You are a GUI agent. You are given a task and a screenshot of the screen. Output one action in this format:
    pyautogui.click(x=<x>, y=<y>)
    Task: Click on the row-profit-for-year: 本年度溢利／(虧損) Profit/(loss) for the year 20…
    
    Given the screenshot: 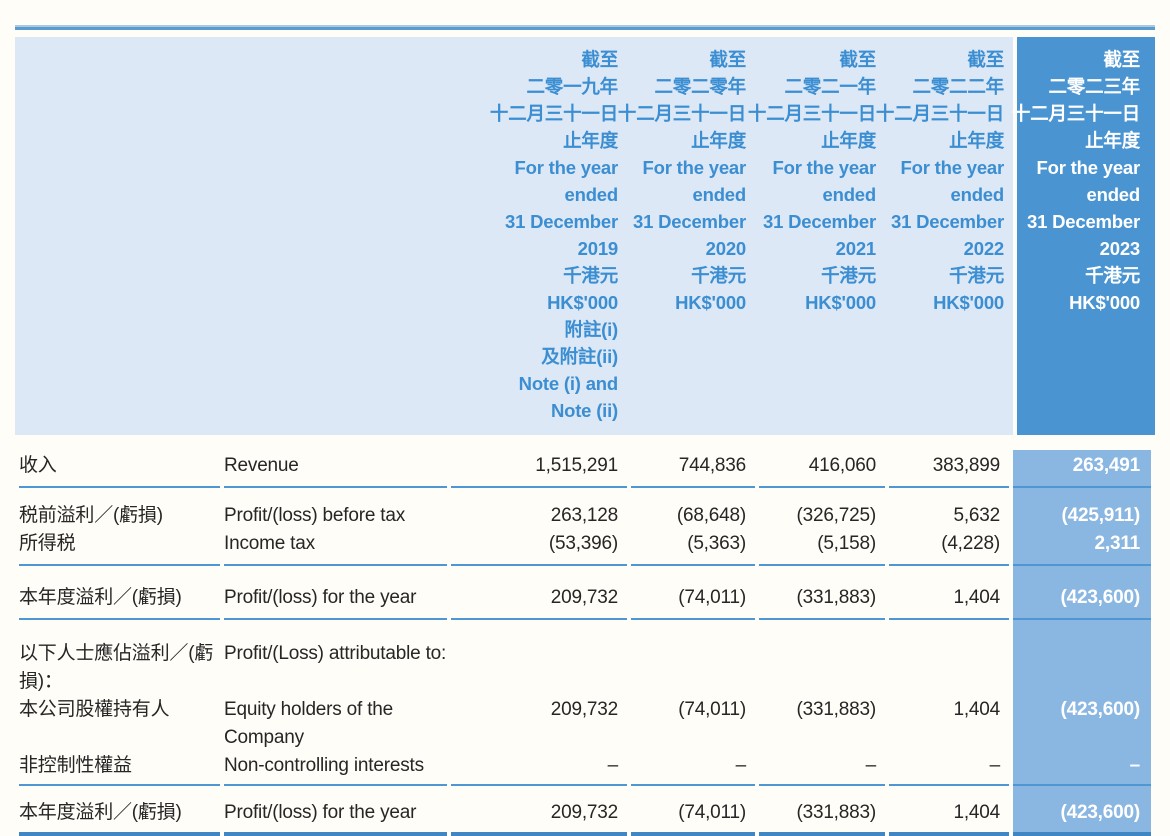 What is the action you would take?
    pyautogui.click(x=585, y=593)
    